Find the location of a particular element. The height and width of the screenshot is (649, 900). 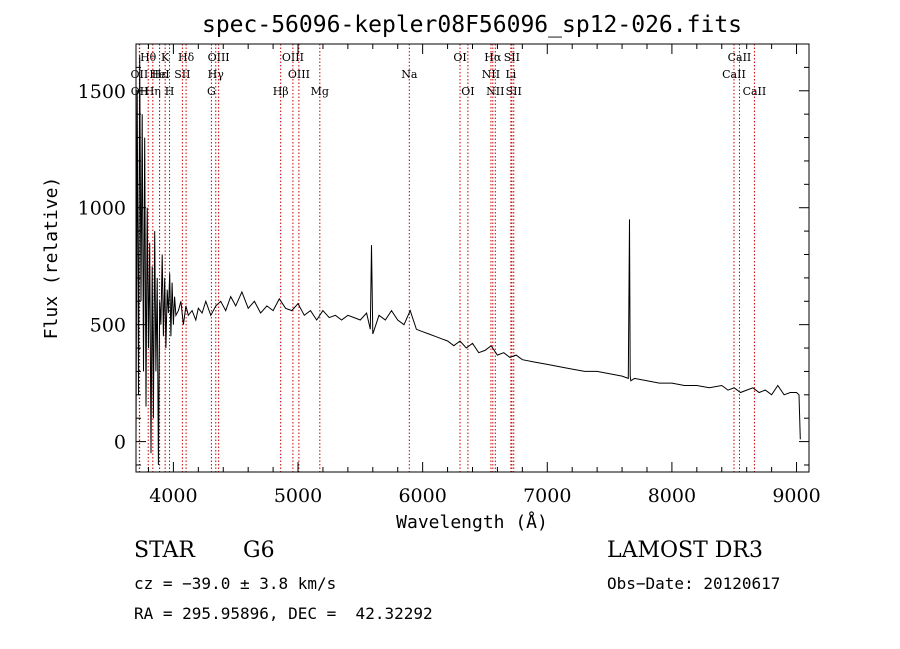

chart-title: spec-56096-kepler08F56096_sp12-026.fits is located at coordinates (472, 25).